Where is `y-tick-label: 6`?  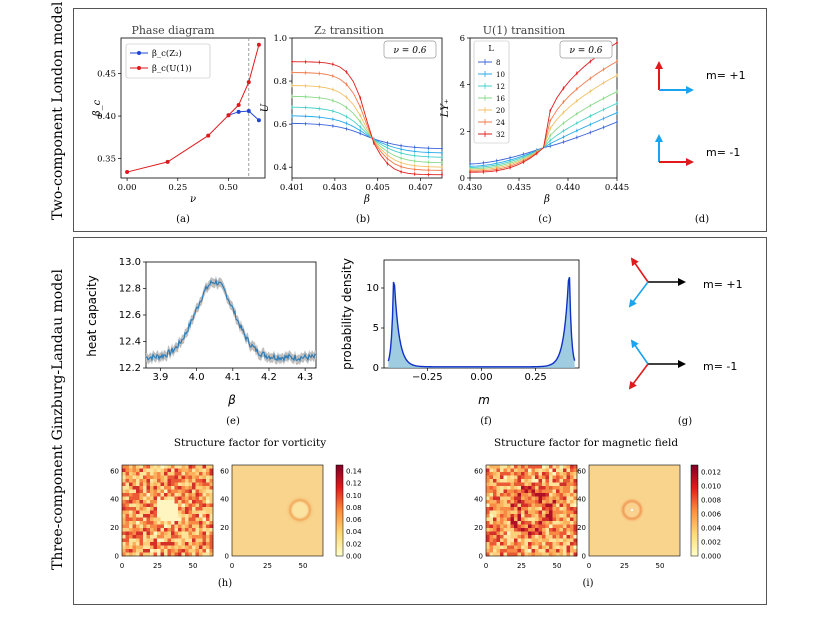
y-tick-label: 6 is located at coordinates (462, 39).